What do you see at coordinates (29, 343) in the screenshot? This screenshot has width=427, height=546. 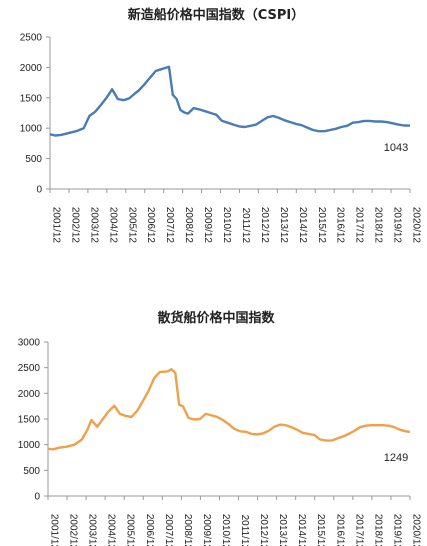 I see `y-tick-label: 3000` at bounding box center [29, 343].